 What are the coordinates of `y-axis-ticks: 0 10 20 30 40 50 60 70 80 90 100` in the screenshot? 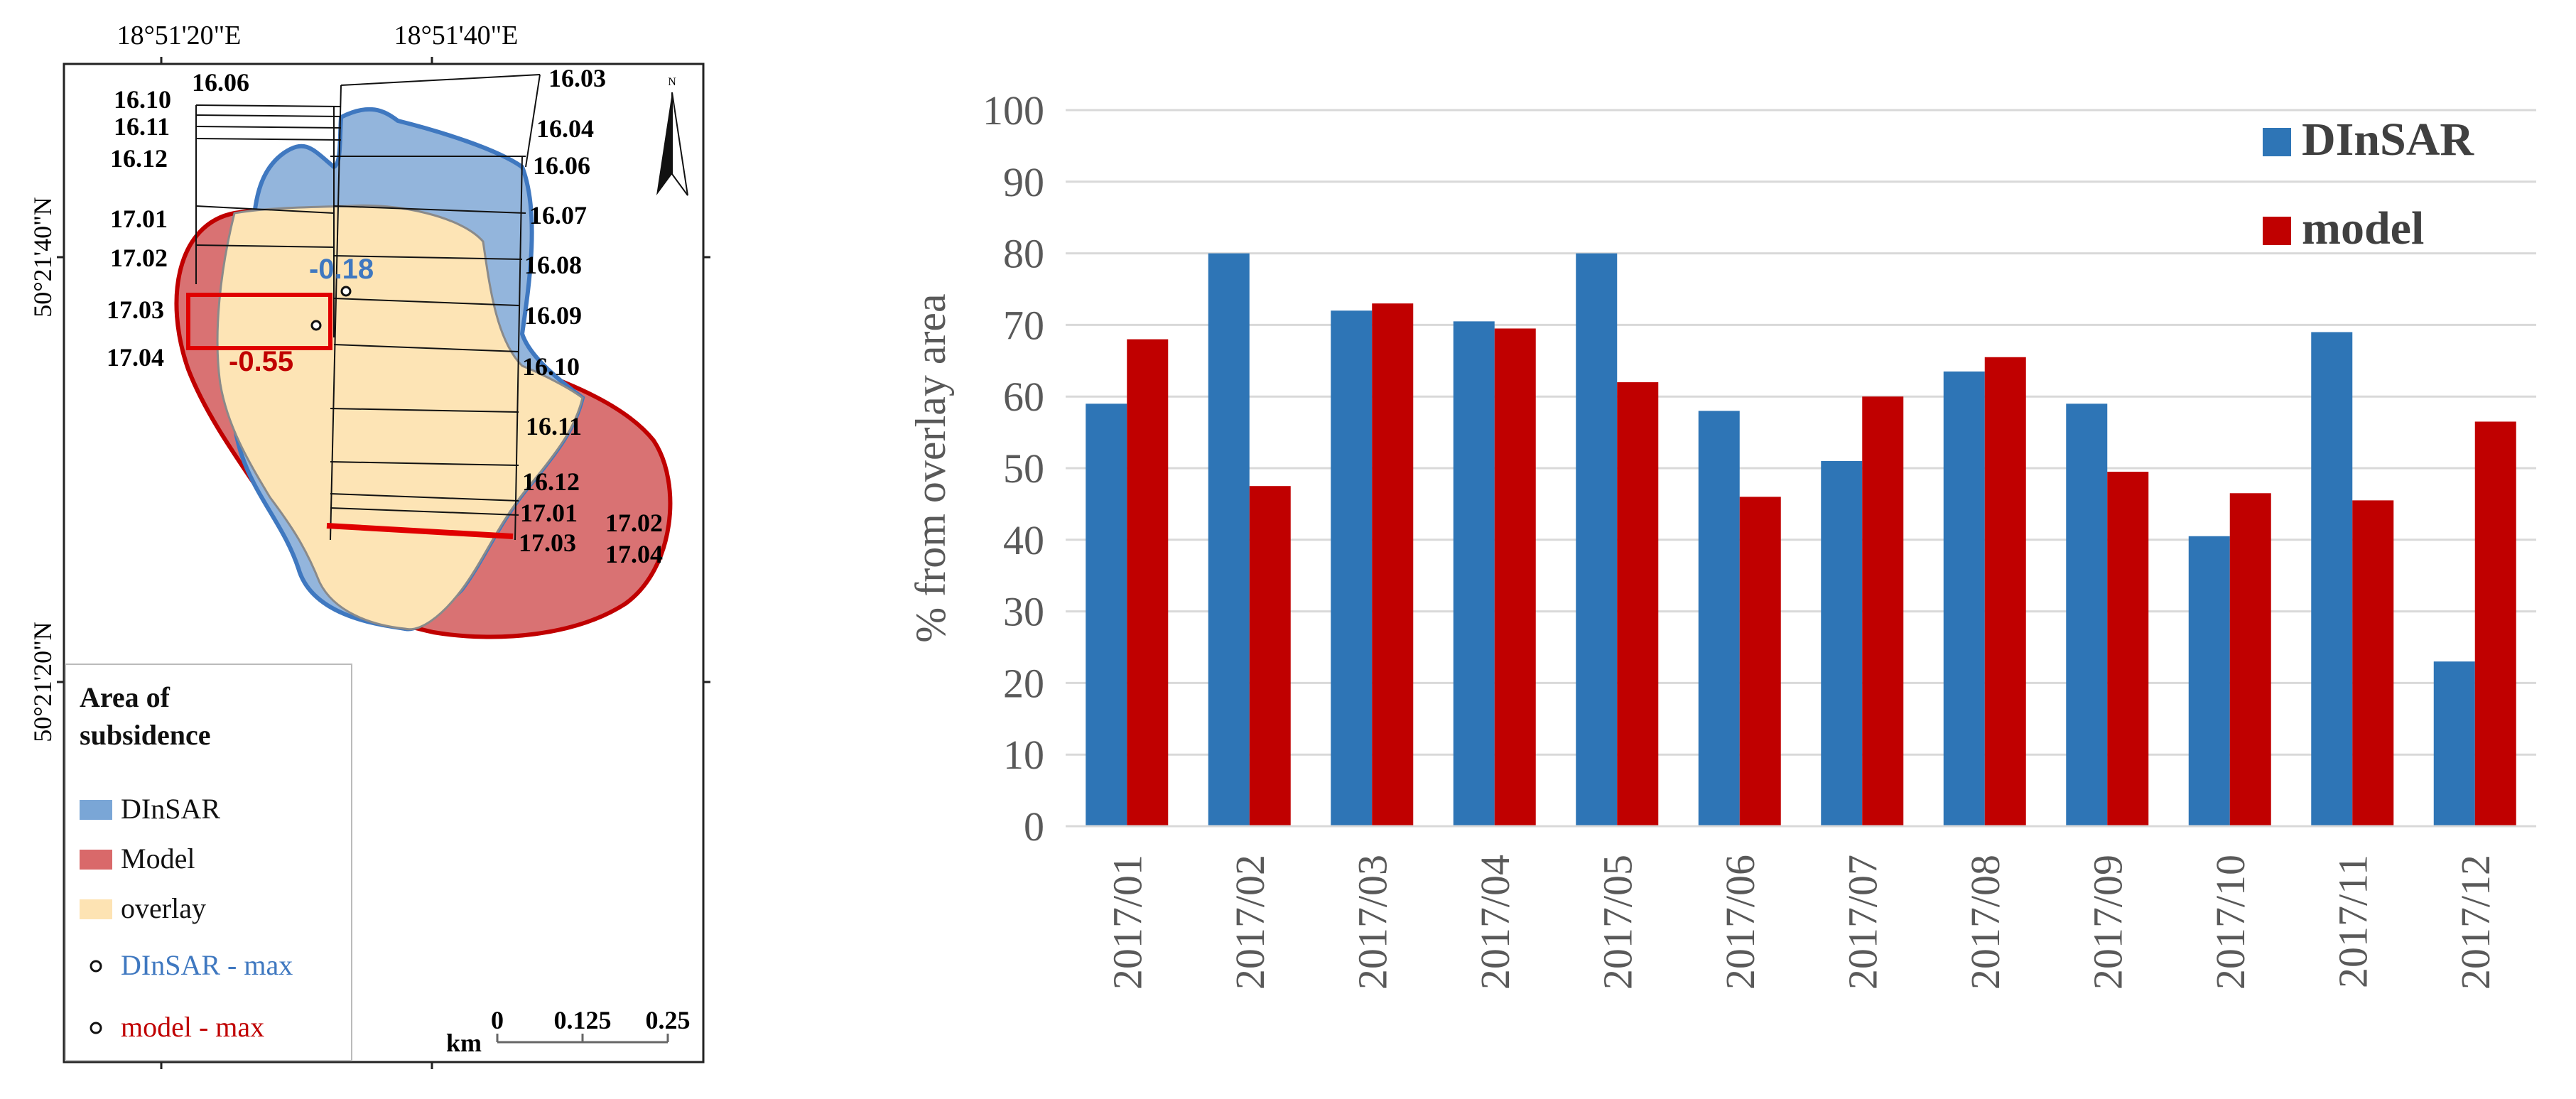 It's located at (1013, 468).